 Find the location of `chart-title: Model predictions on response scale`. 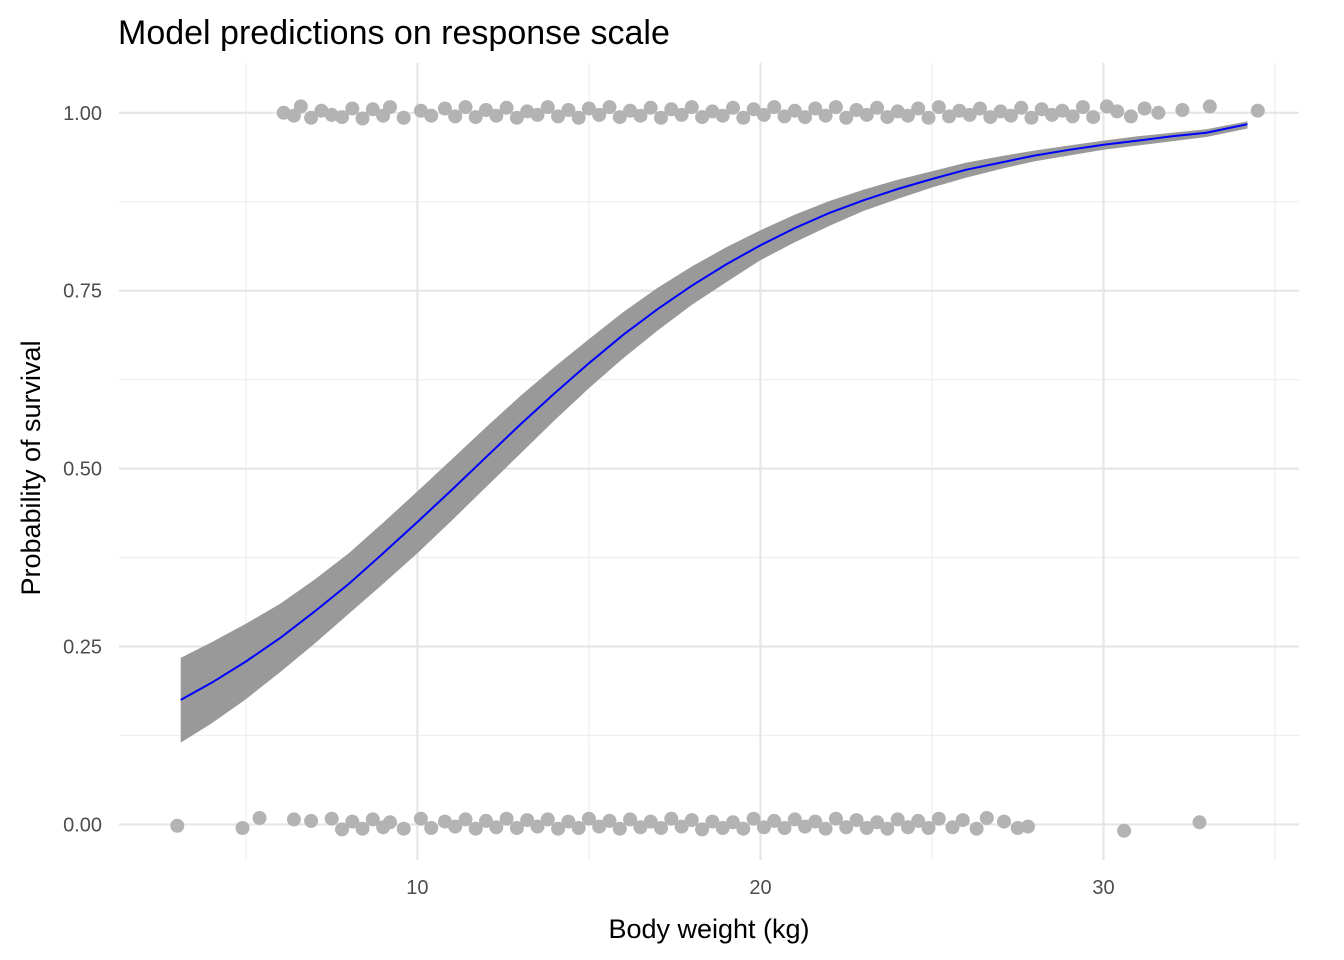

chart-title: Model predictions on response scale is located at coordinates (394, 33).